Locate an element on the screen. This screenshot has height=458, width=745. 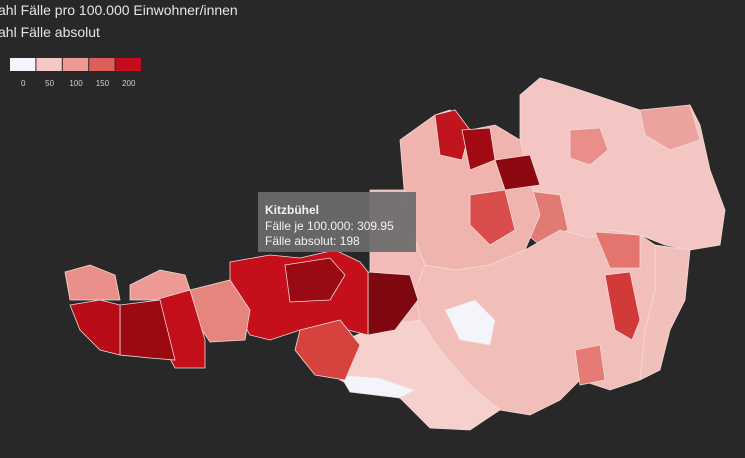
legend-tick-label: 100 is located at coordinates (76, 83).